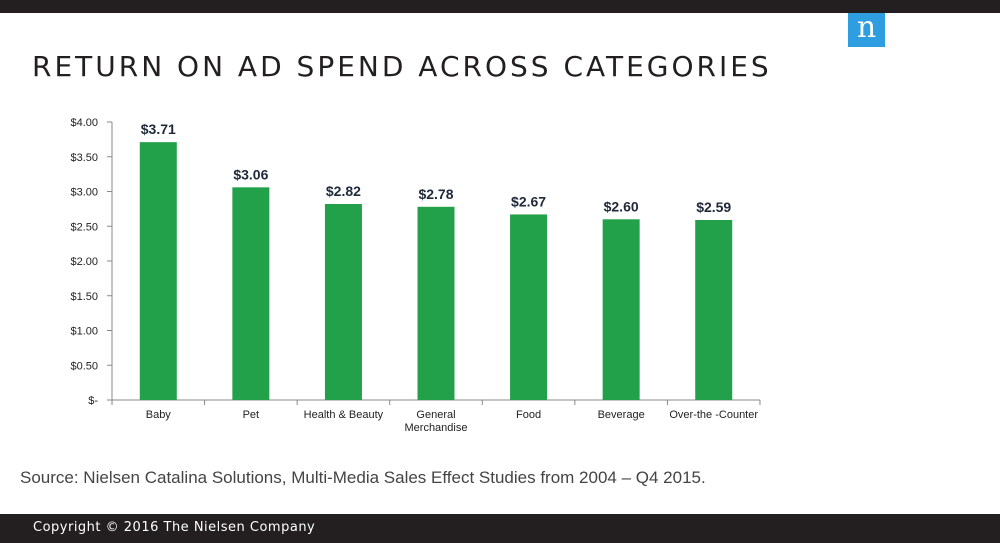 The width and height of the screenshot is (1000, 543). What do you see at coordinates (93, 401) in the screenshot?
I see `y-tick-label: $-` at bounding box center [93, 401].